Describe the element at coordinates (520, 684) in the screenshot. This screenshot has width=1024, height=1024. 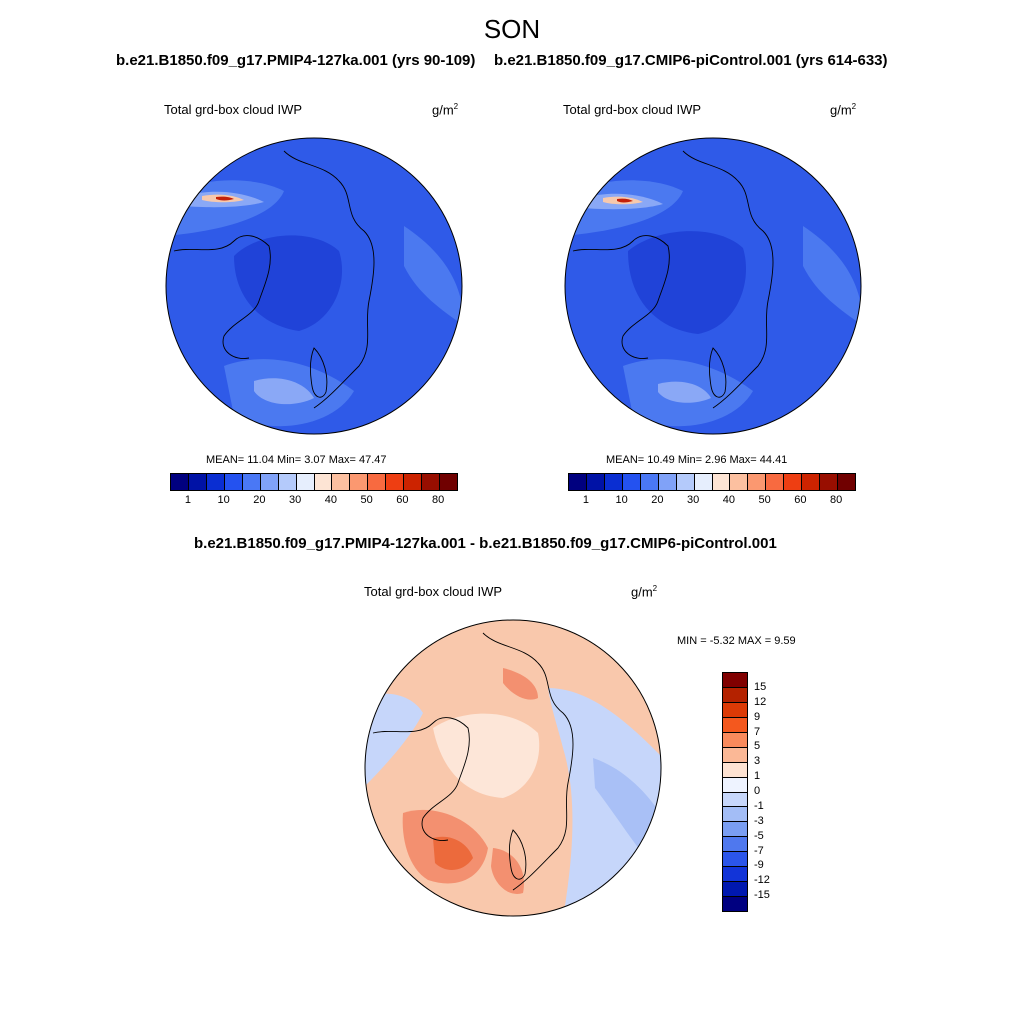
I see `map-diff-field-warm-north` at that location.